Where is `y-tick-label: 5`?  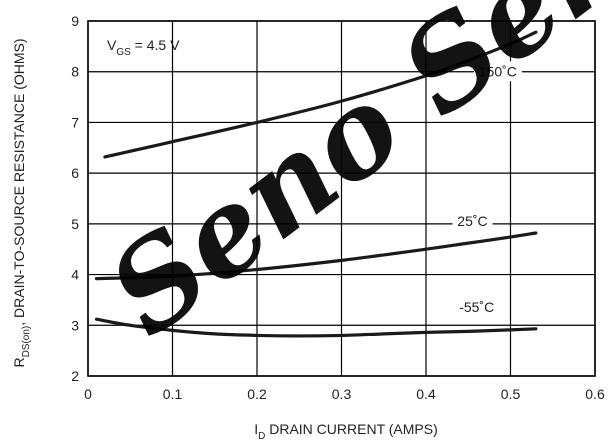
y-tick-label: 5 is located at coordinates (75, 224).